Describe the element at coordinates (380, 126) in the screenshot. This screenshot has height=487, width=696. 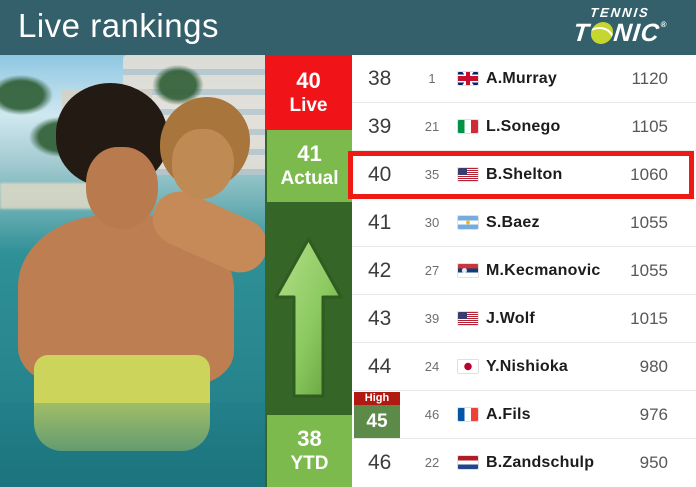
I see `rank: 39` at that location.